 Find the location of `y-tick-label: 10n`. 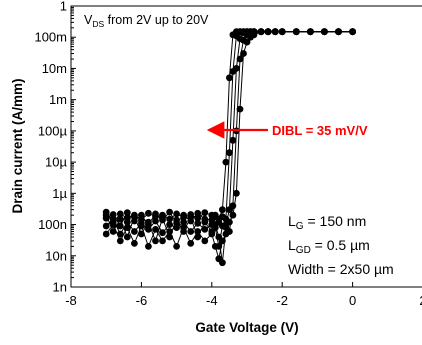

y-tick-label: 10n is located at coordinates (56, 255).